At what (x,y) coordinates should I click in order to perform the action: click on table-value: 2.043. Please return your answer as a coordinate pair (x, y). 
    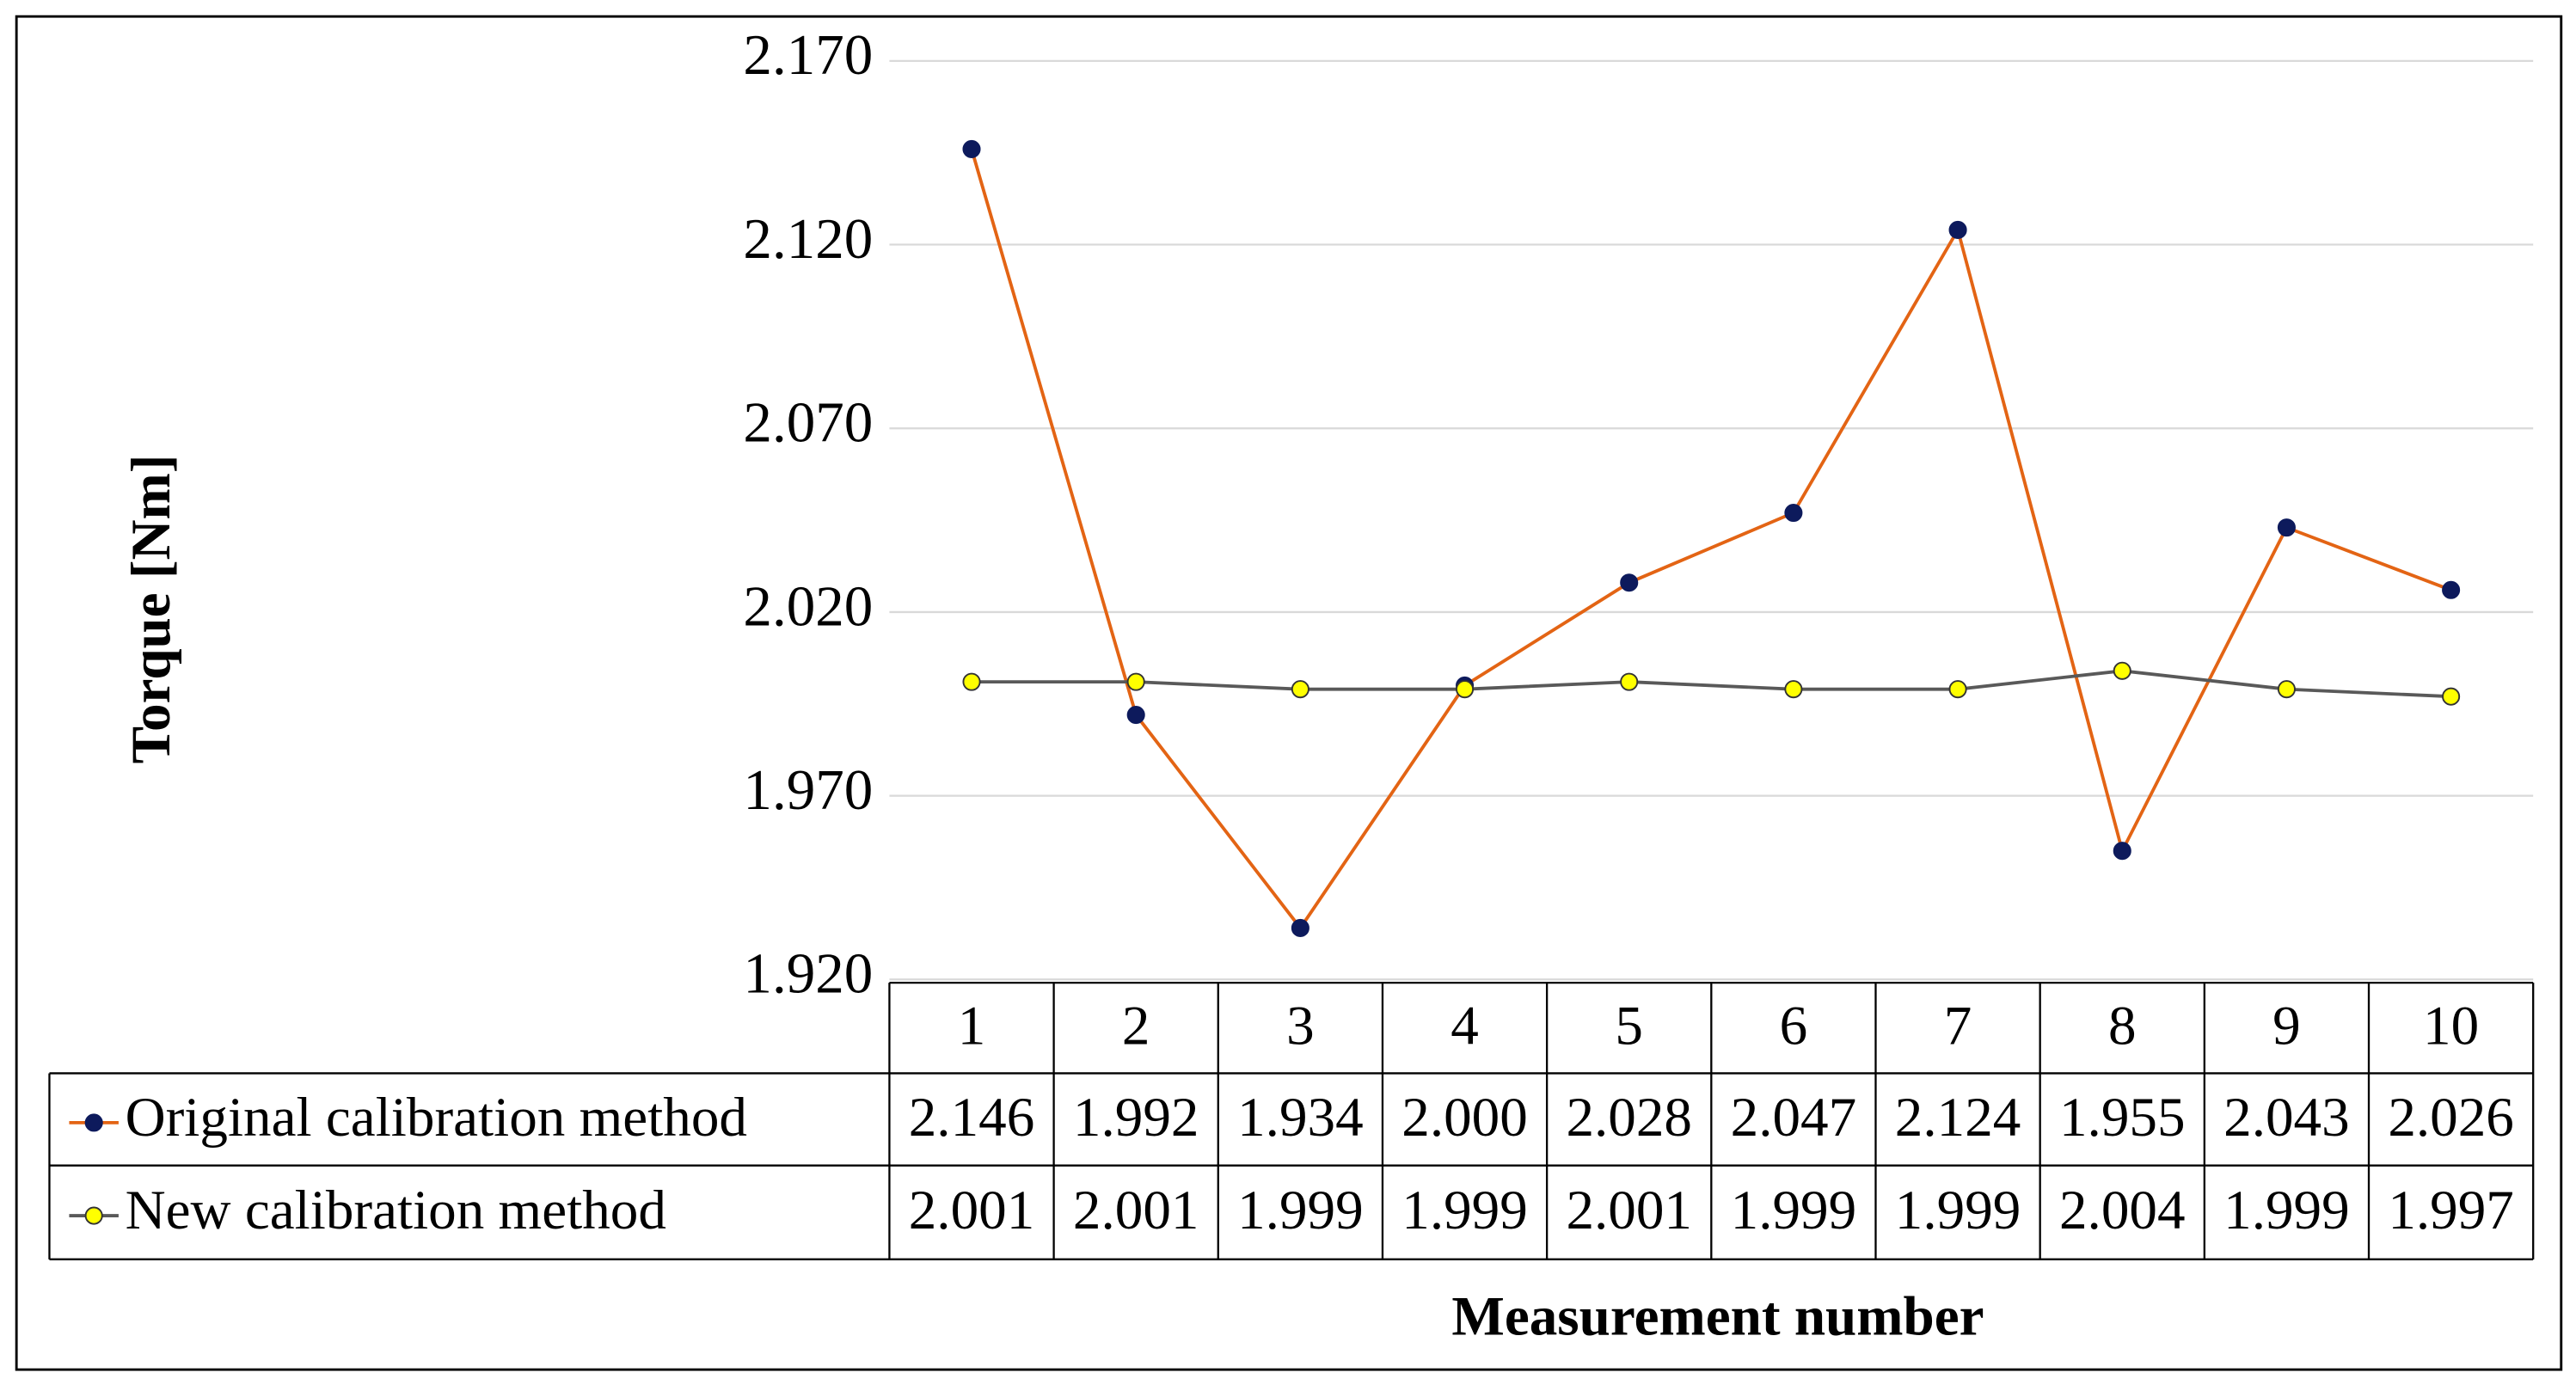
    Looking at the image, I should click on (2286, 1118).